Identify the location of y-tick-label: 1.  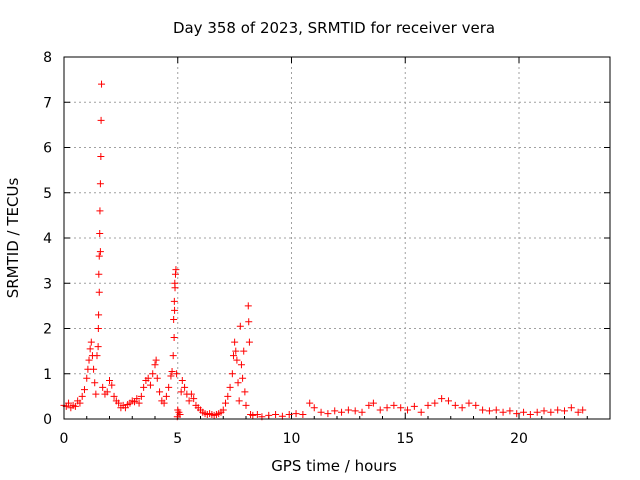
(47, 375).